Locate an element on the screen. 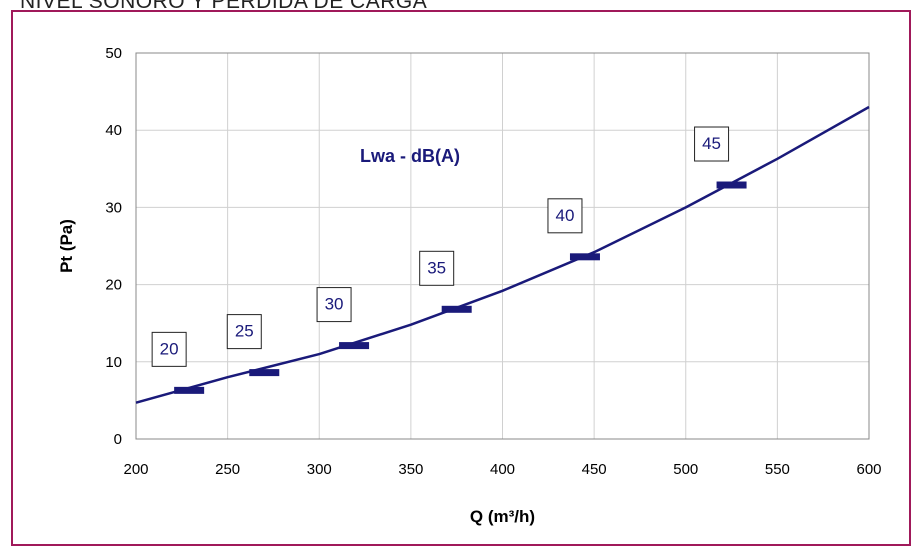 The height and width of the screenshot is (550, 923). x-tick-label: 500 is located at coordinates (685, 469).